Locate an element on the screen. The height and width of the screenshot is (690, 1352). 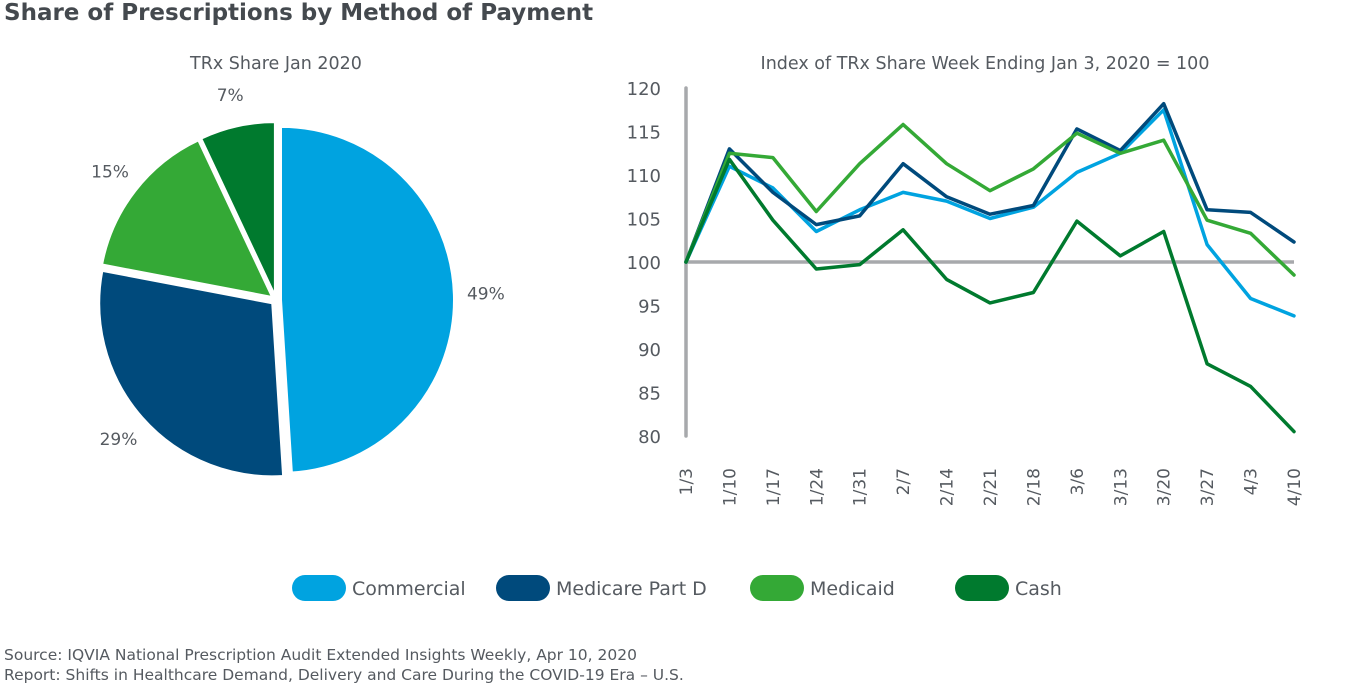
x-tick-label: 1/10 is located at coordinates (730, 487).